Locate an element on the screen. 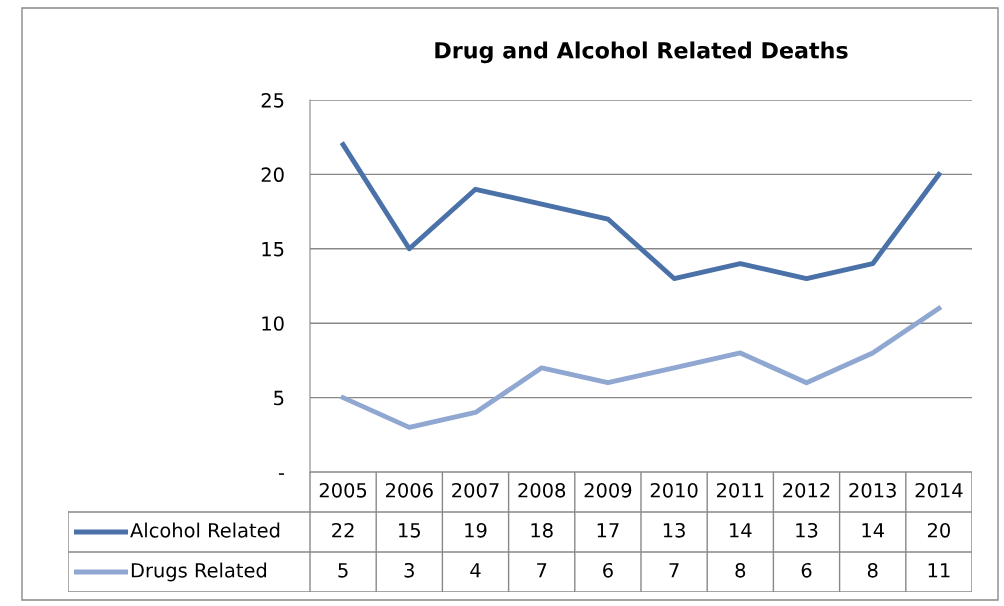 This screenshot has width=1004, height=606. legend-label: Drugs Related is located at coordinates (199, 572).